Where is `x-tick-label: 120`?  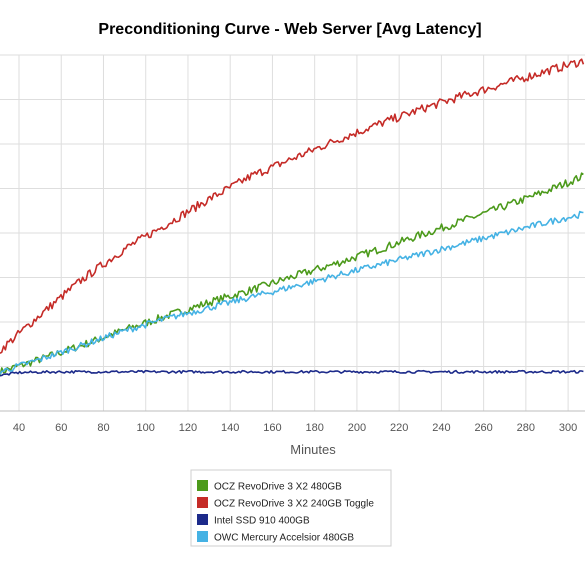
x-tick-label: 120 is located at coordinates (188, 428).